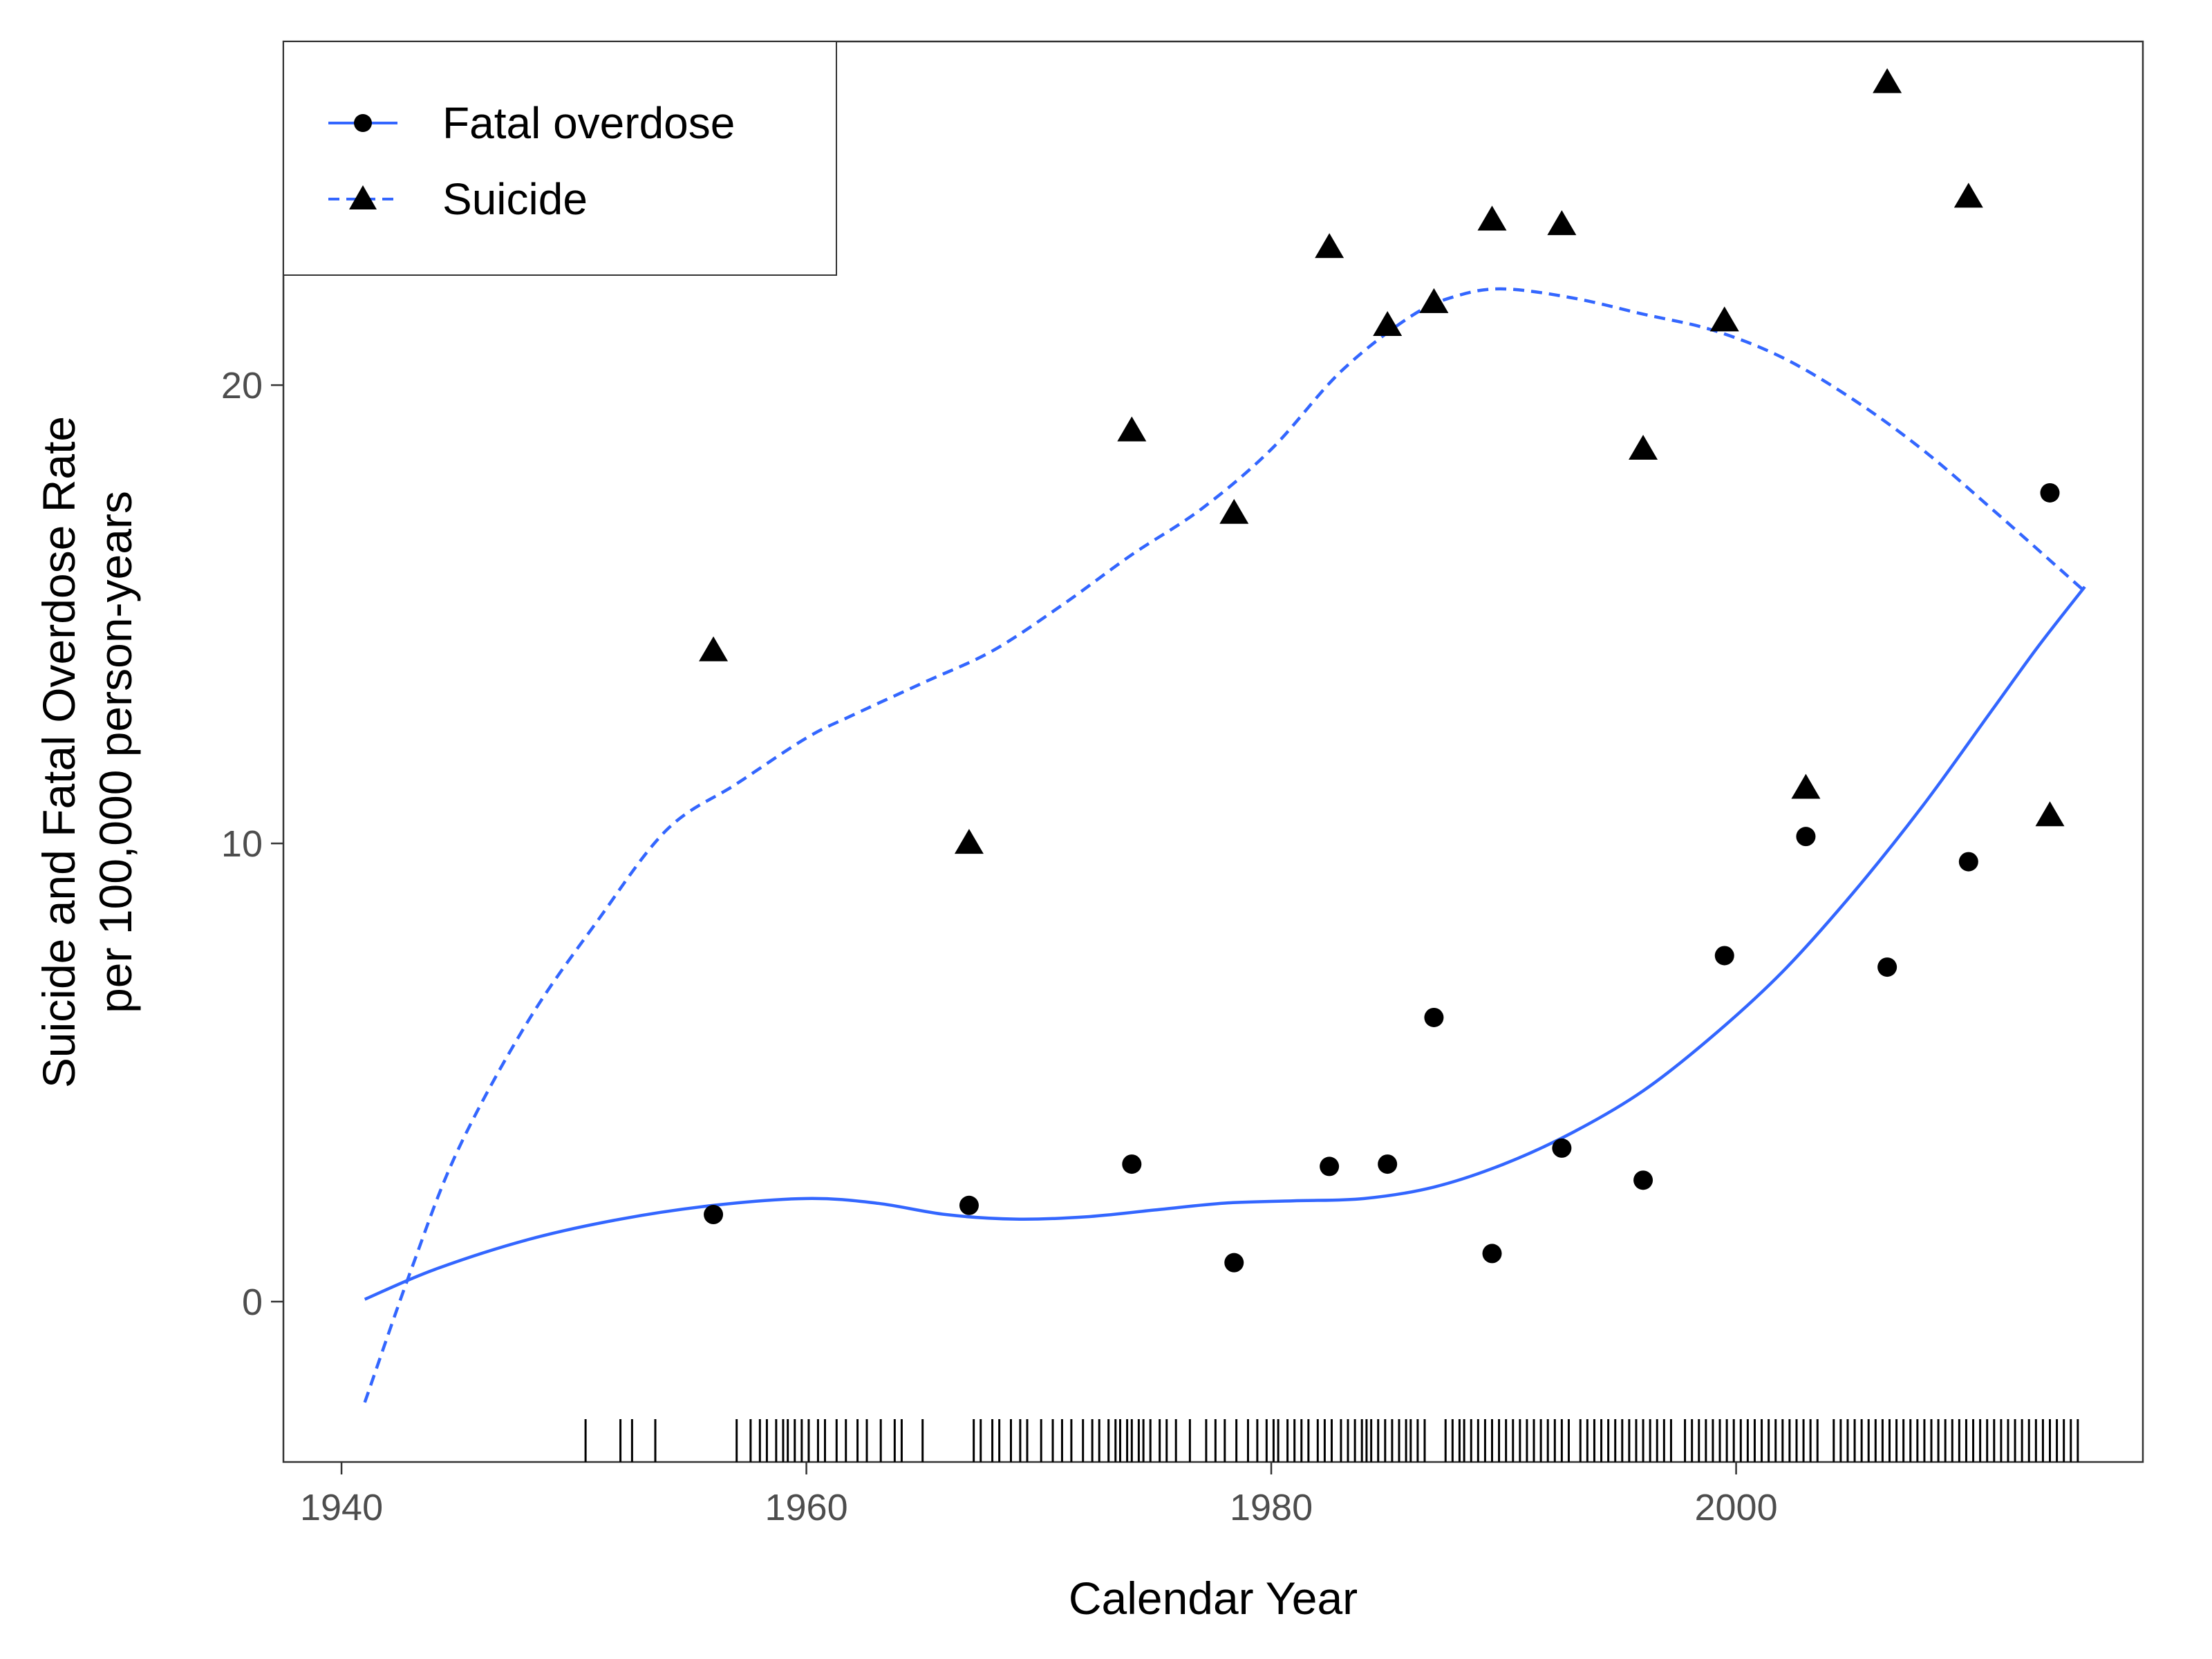  I want to click on rug-marks, so click(1331, 1441).